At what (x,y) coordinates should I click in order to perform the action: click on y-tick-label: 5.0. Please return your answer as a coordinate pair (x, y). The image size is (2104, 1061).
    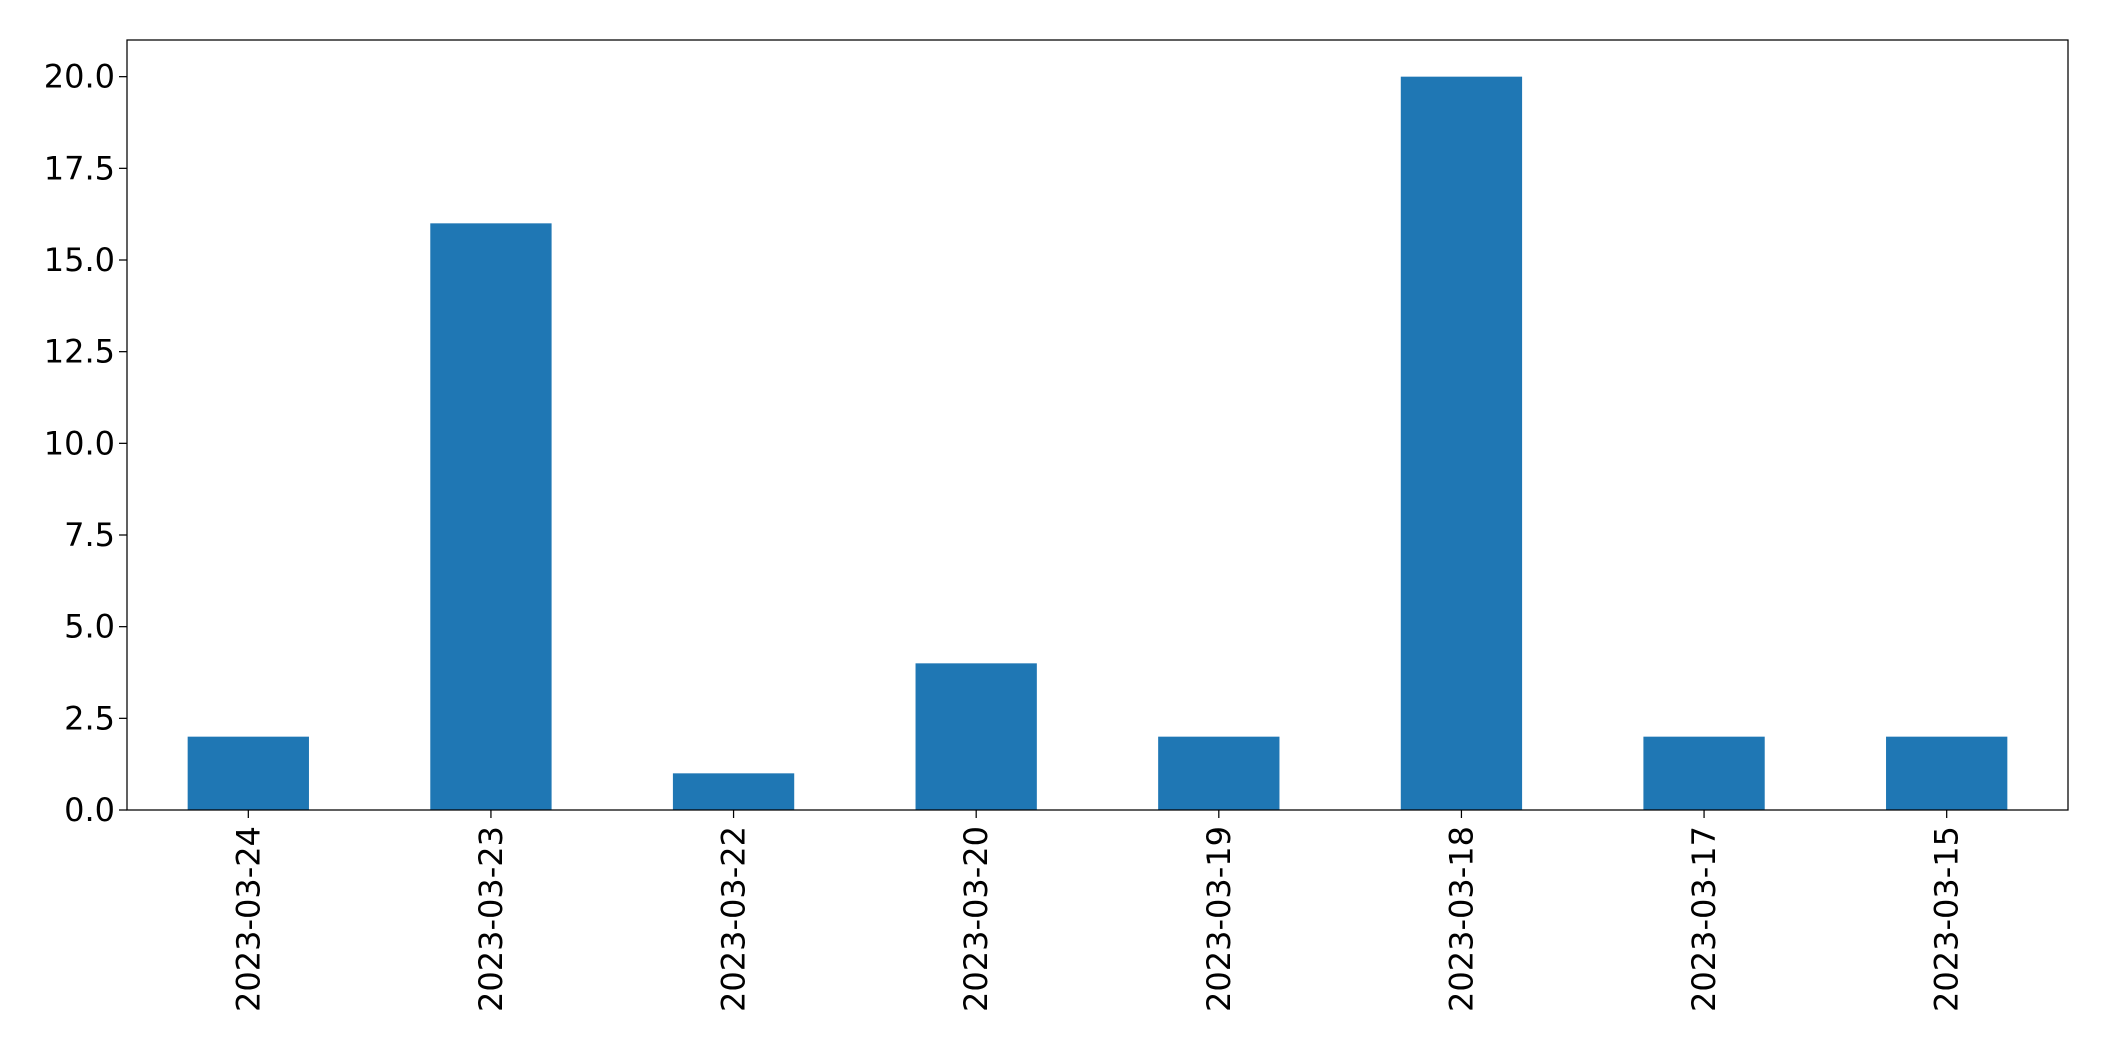
    Looking at the image, I should click on (89, 627).